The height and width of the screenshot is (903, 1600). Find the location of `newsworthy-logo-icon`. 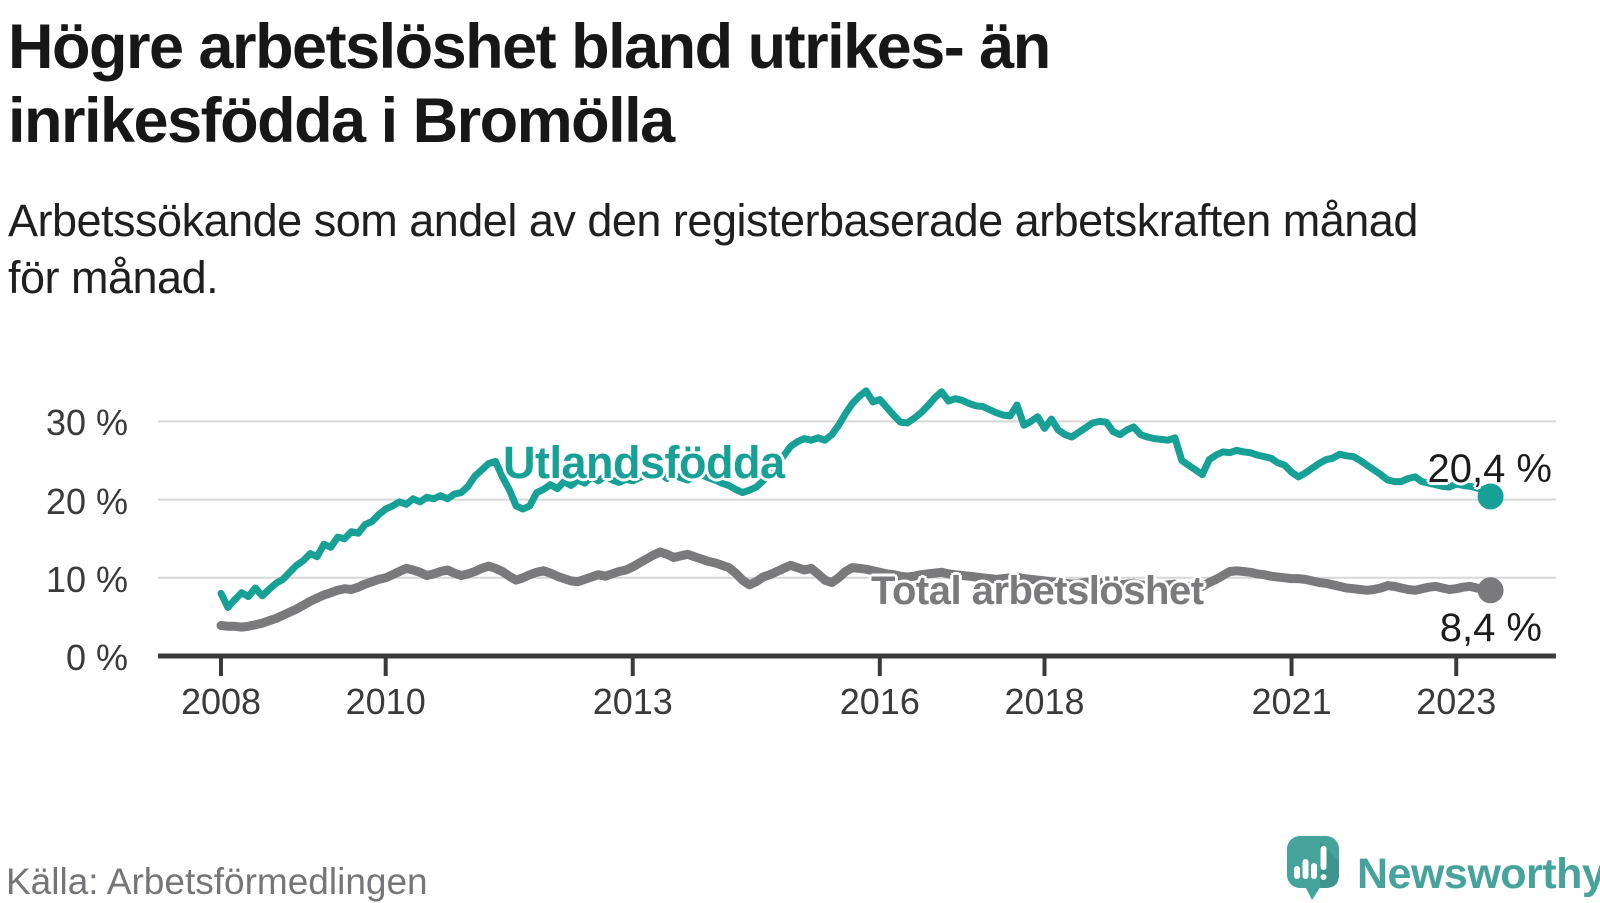

newsworthy-logo-icon is located at coordinates (1313, 868).